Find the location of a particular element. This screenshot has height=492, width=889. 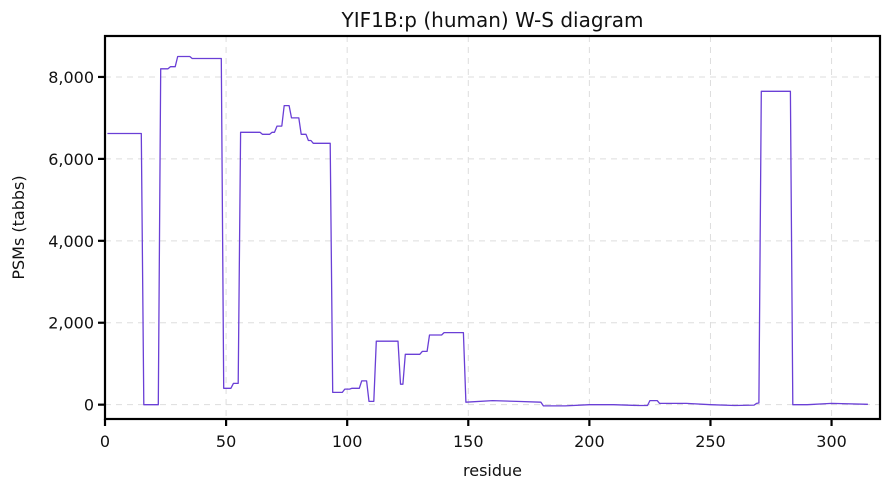

x-tick-label: 100 is located at coordinates (347, 441).